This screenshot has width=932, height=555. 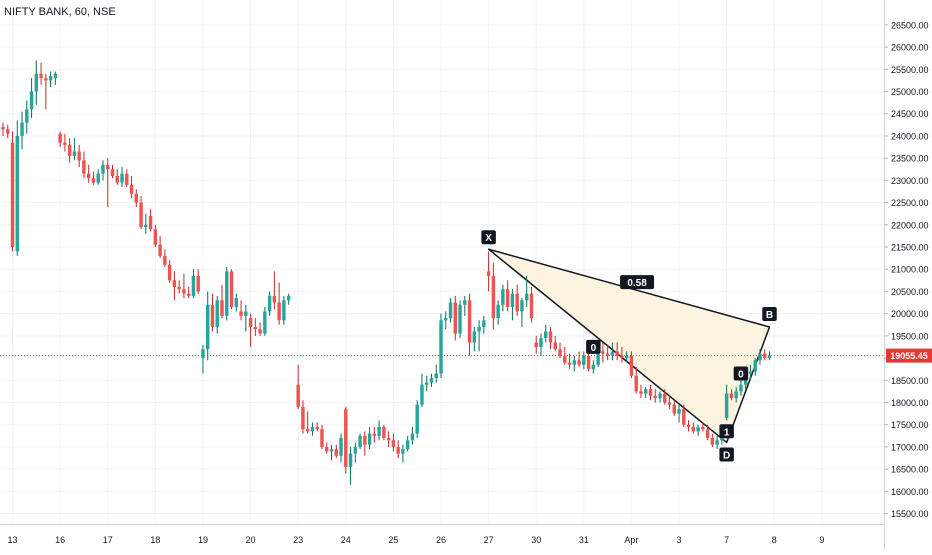 What do you see at coordinates (637, 283) in the screenshot?
I see `label-text: 0.58` at bounding box center [637, 283].